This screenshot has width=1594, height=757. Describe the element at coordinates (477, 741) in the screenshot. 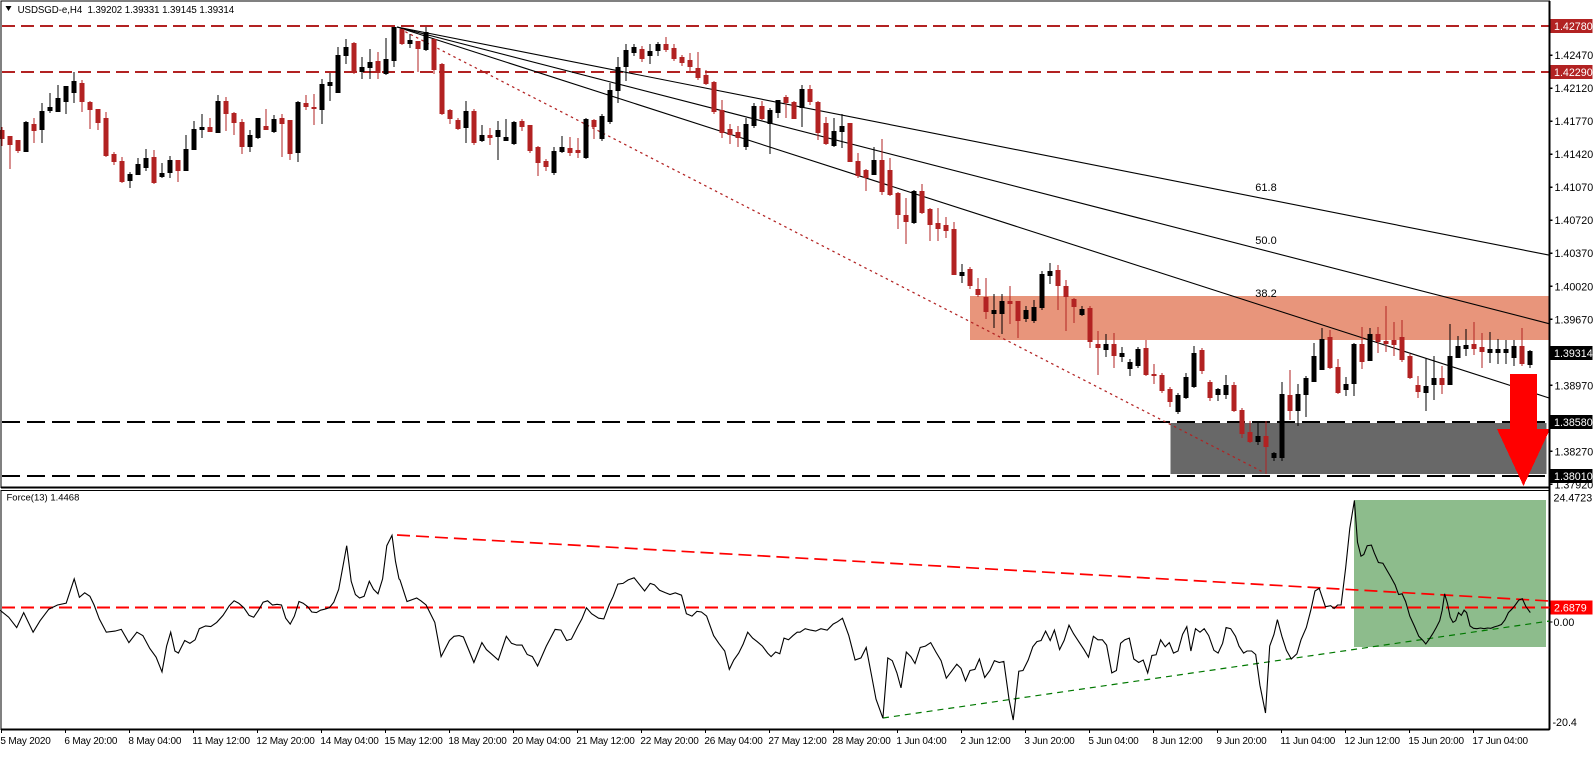

I see `svg-text: 18 May 20:00` at that location.